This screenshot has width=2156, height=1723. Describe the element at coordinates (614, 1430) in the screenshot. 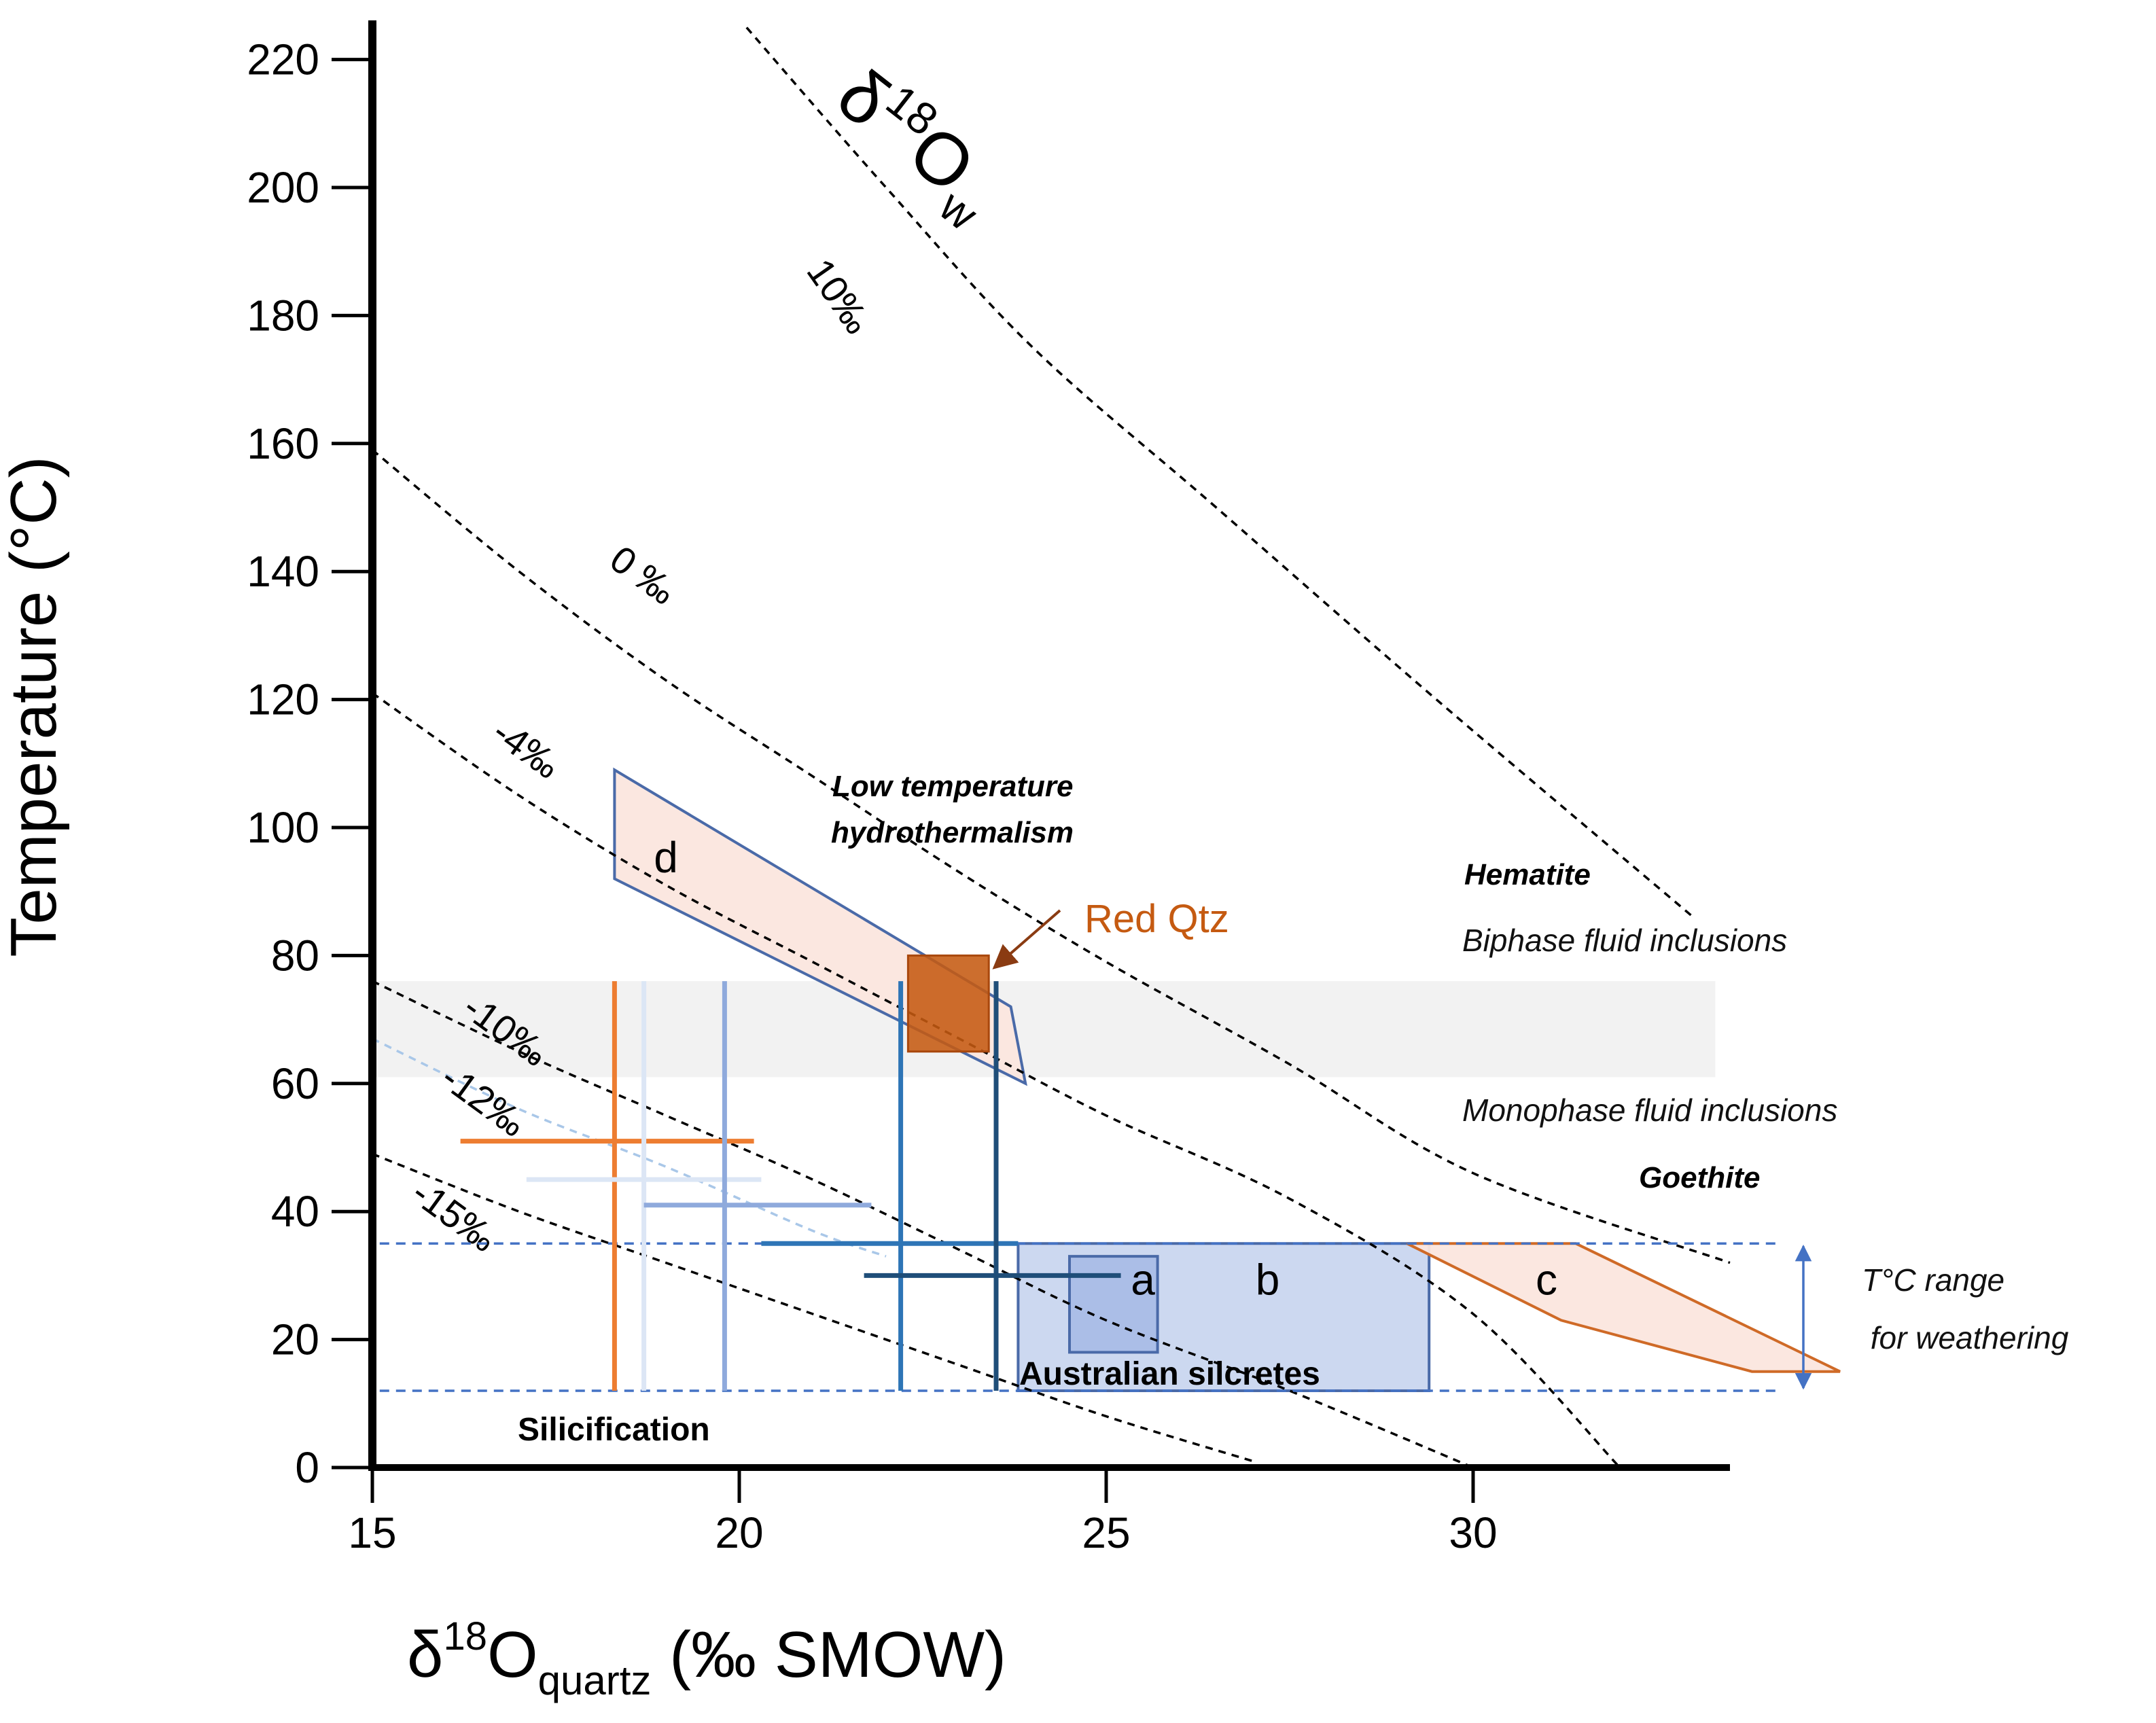

I see `annotation-silicification: Silicification` at that location.